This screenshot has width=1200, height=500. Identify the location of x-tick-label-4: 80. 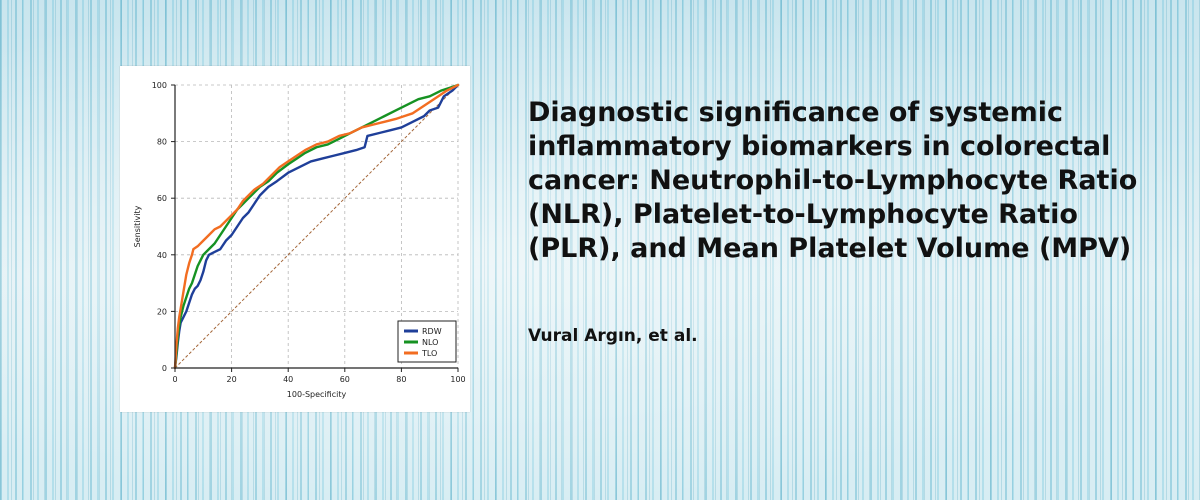
(401, 379).